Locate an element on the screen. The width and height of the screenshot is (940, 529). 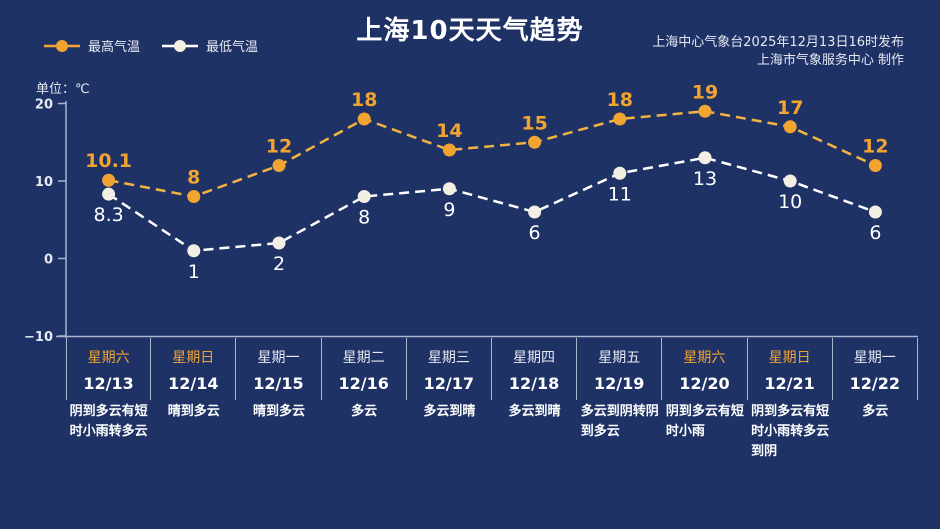
day-header-cell: 星期一 12/22 is located at coordinates (875, 369).